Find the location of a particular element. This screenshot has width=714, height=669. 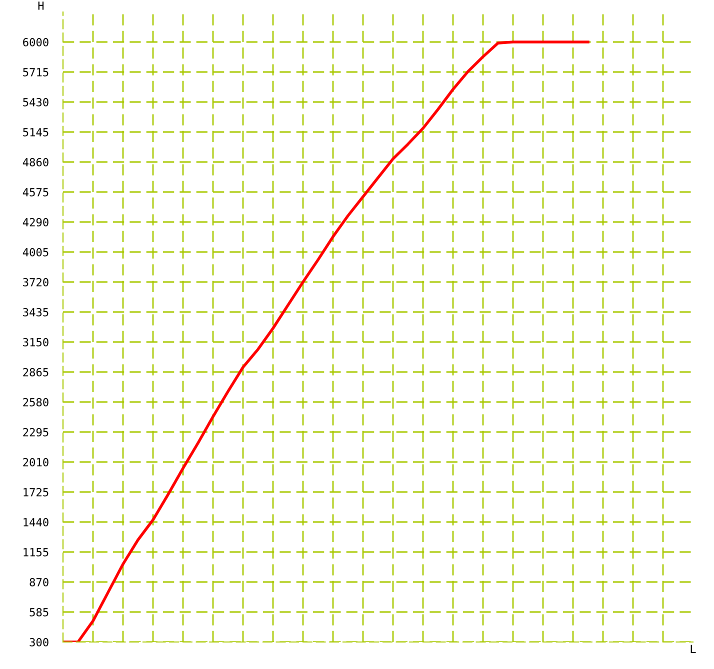

y-tick-label: 3435 is located at coordinates (35, 312).